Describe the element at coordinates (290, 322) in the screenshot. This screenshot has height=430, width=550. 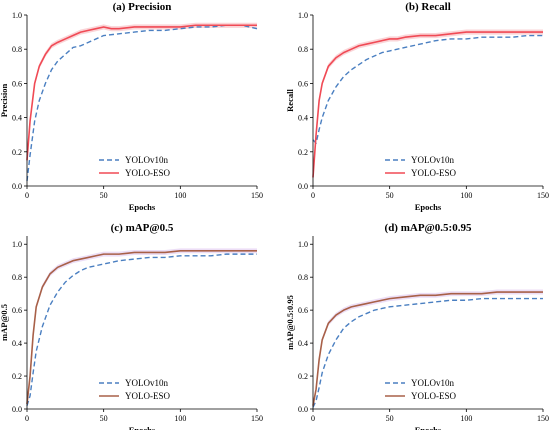
I see `y-axis-label: mAP@0.5:0.95` at that location.